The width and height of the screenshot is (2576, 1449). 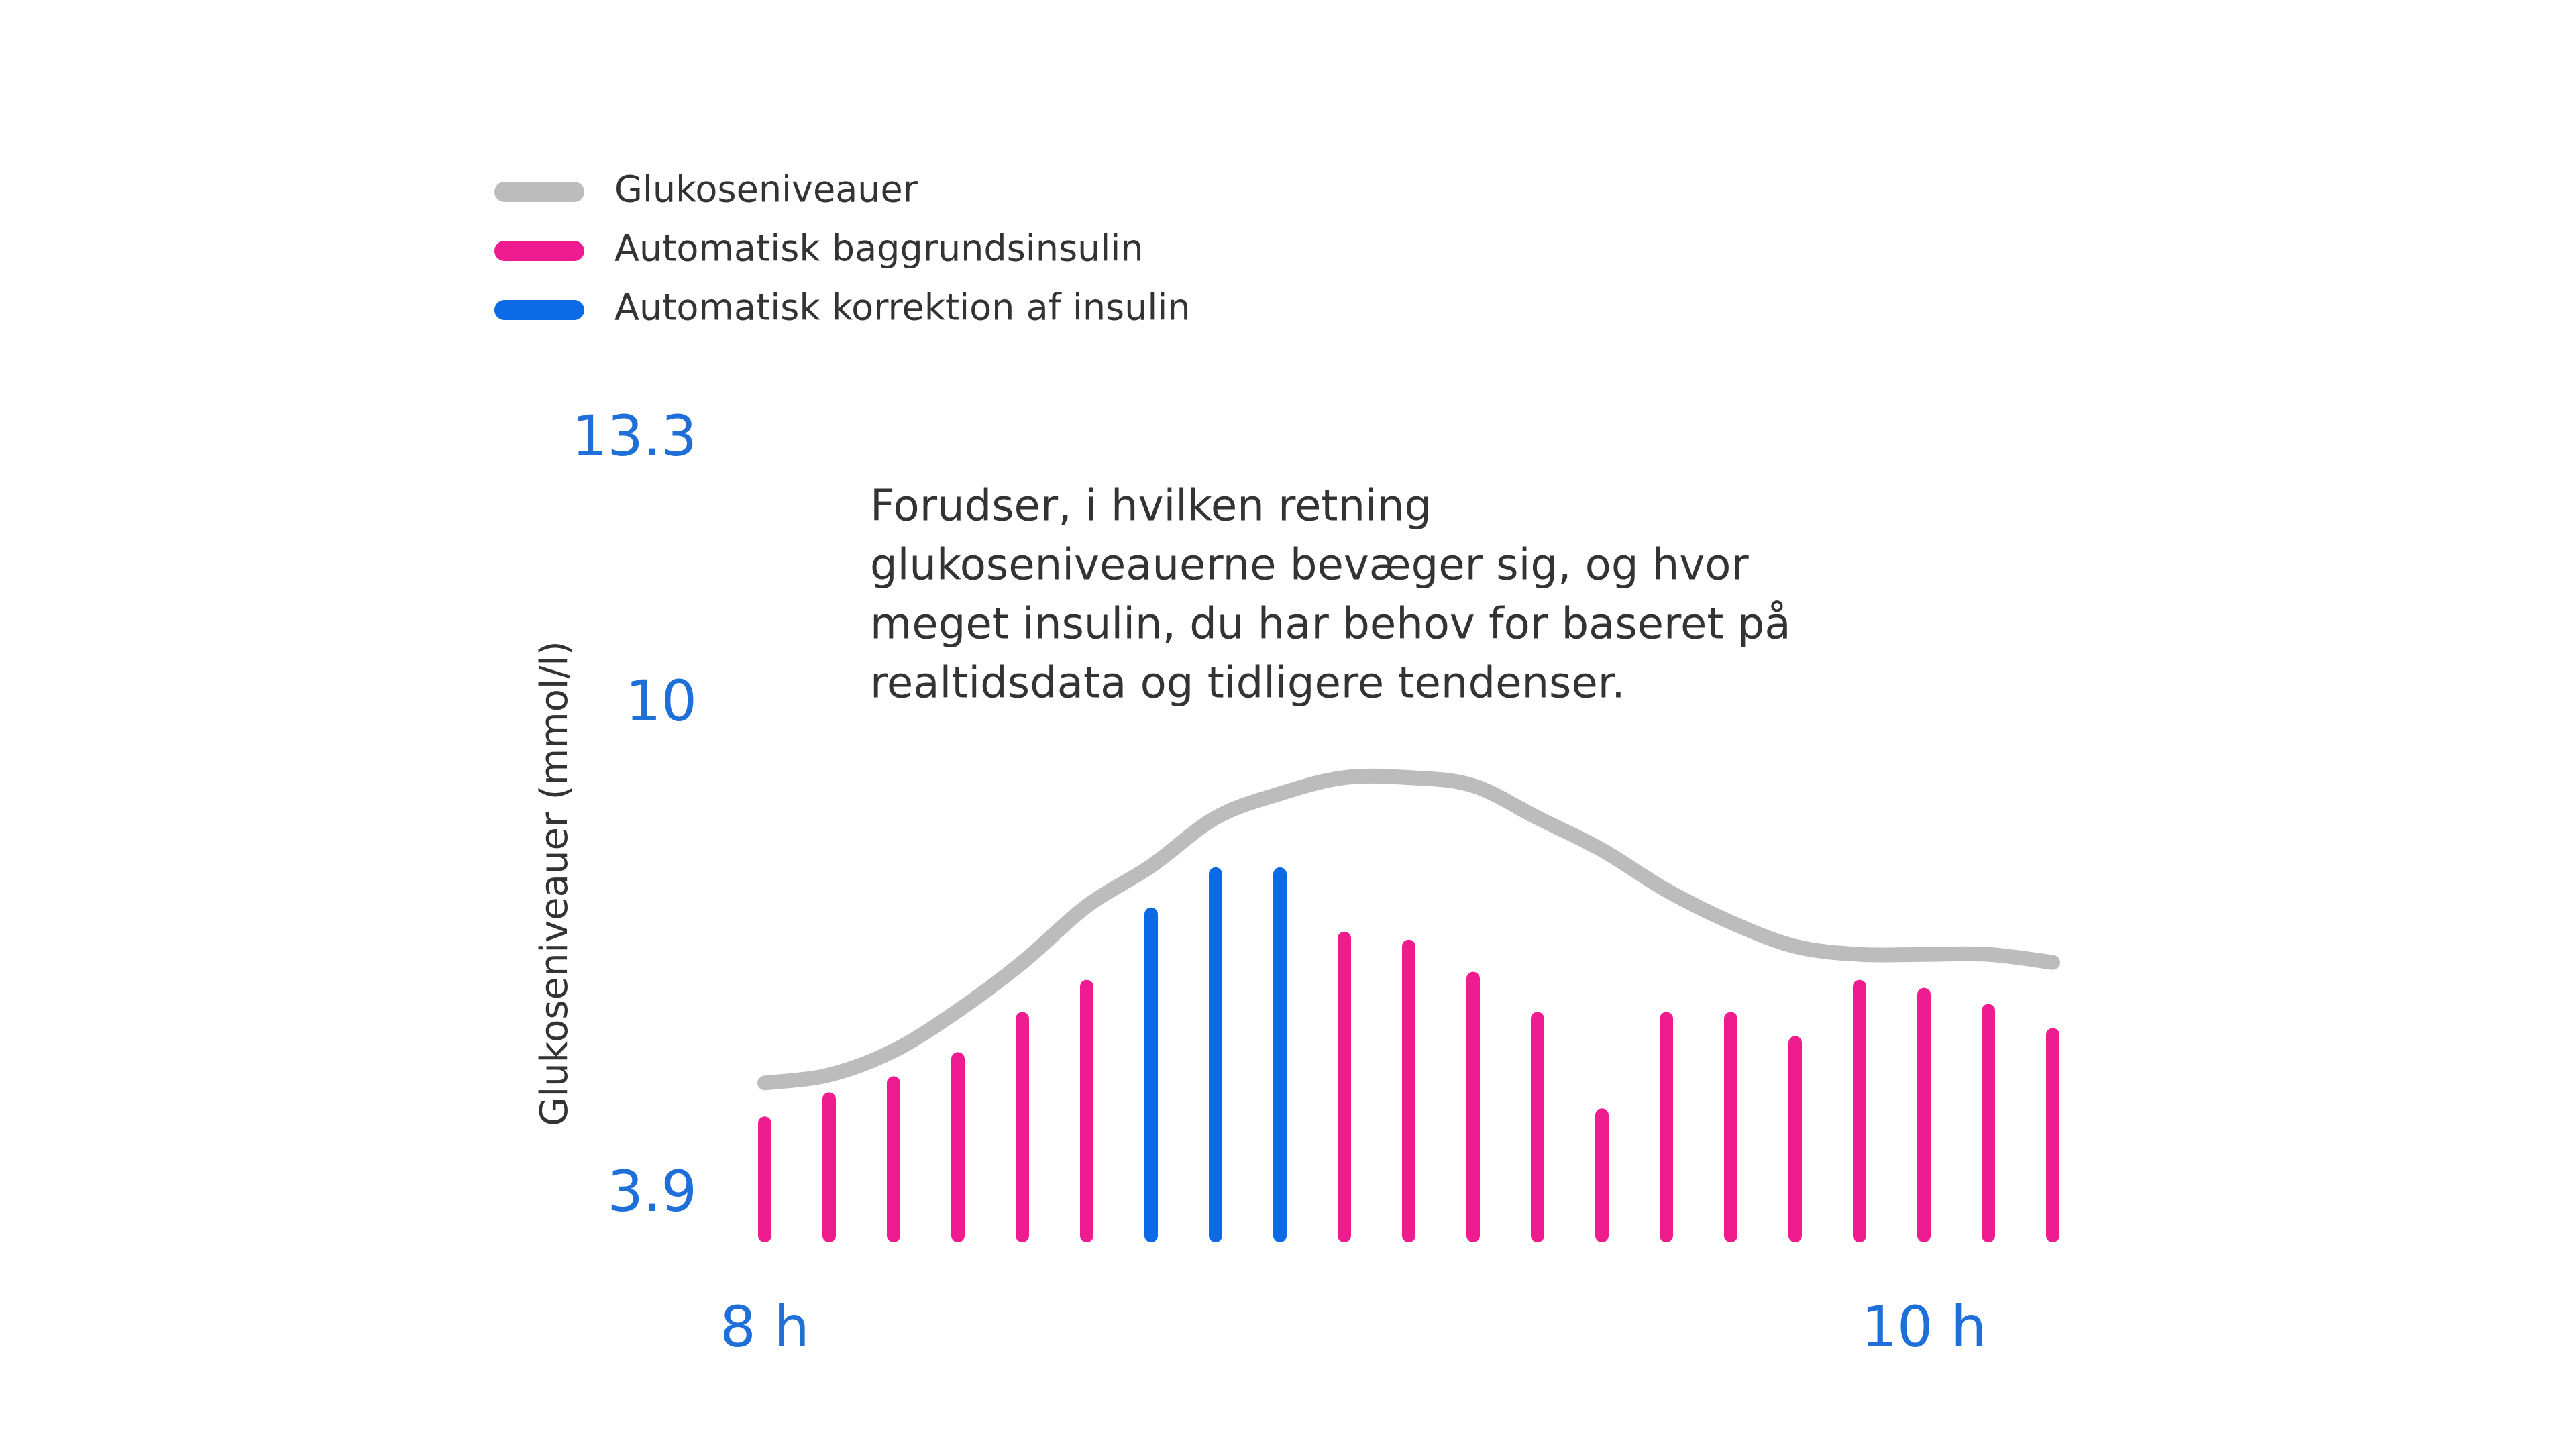 What do you see at coordinates (1247, 683) in the screenshot?
I see `annotation-line: realtidsdata og tidligere tendenser.` at bounding box center [1247, 683].